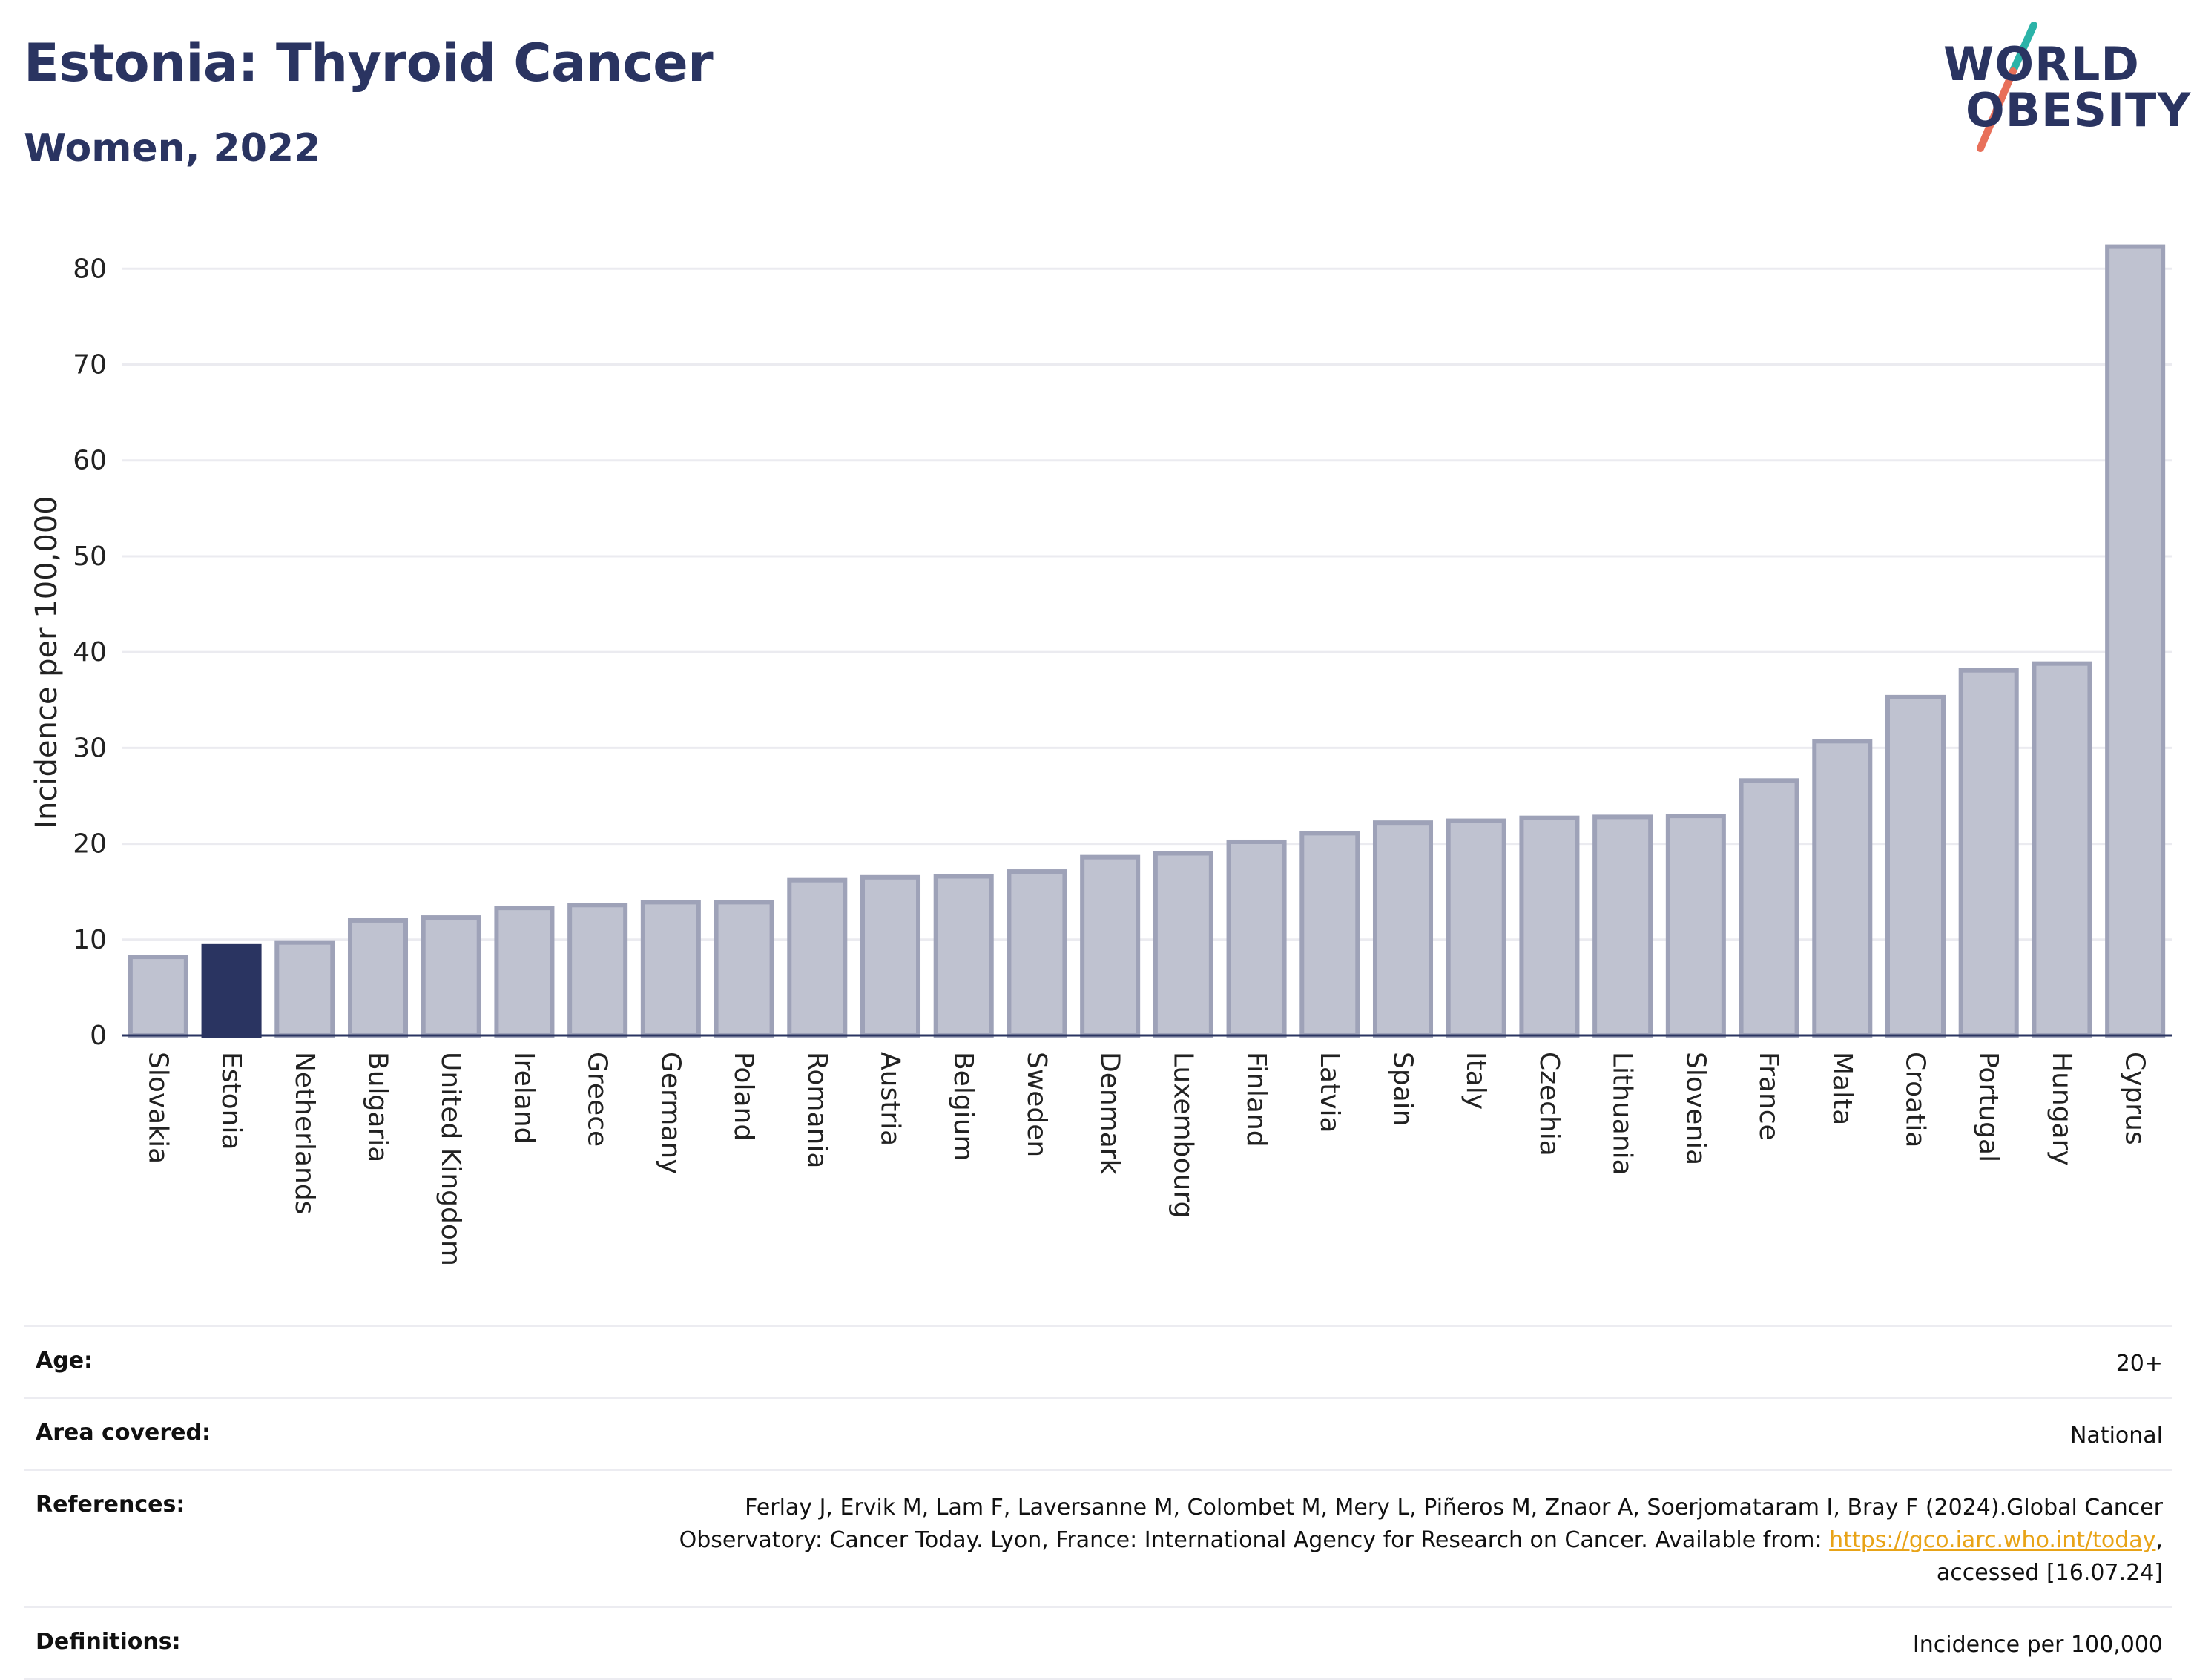 The height and width of the screenshot is (1680, 2194). I want to click on logo-line-1: WORLD, so click(2041, 64).